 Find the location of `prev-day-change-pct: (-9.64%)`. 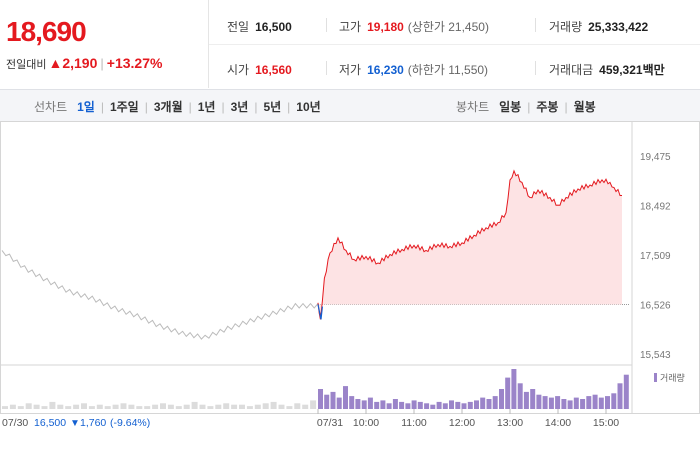

prev-day-change-pct: (-9.64%) is located at coordinates (130, 423).